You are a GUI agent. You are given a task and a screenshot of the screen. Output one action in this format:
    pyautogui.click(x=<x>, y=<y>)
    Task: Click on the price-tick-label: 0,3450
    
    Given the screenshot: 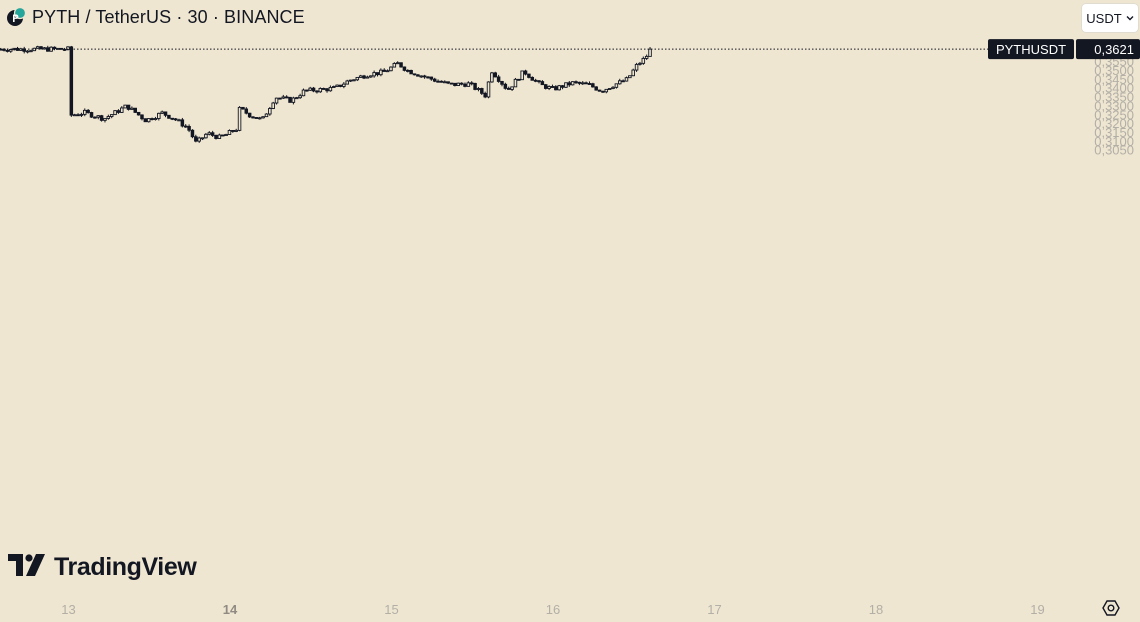 What is the action you would take?
    pyautogui.click(x=1114, y=79)
    